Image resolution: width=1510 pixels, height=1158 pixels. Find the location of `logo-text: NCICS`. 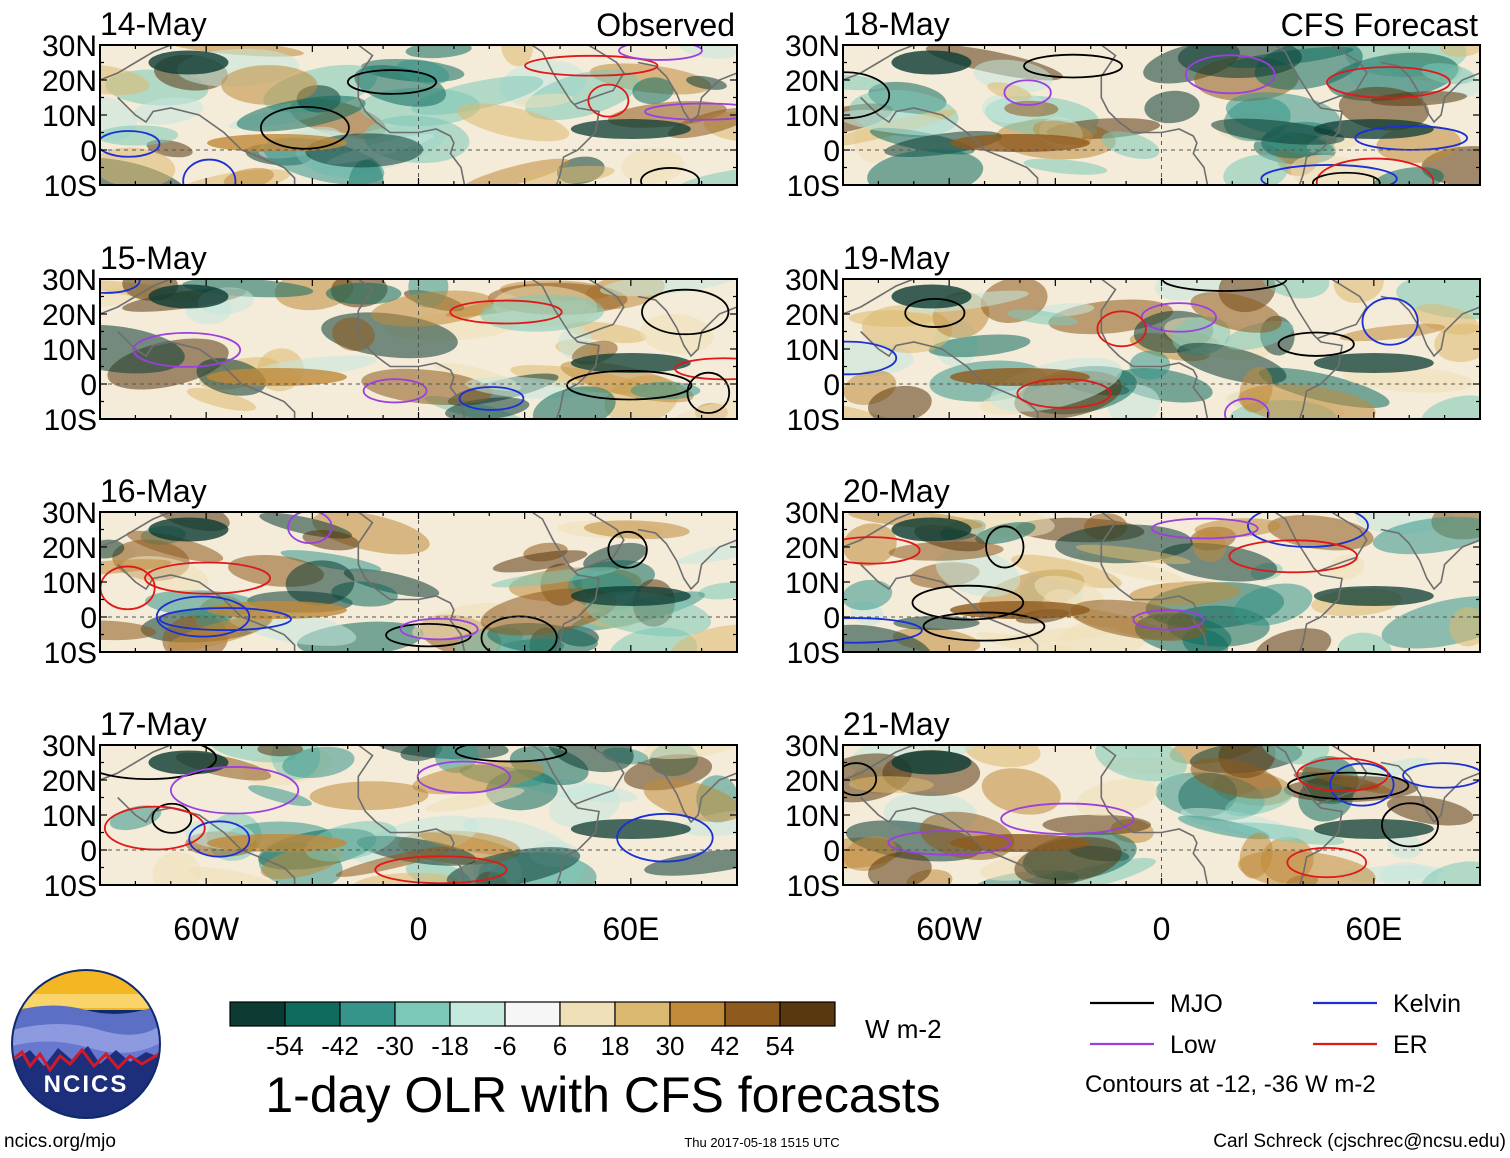

logo-text: NCICS is located at coordinates (86, 1084).